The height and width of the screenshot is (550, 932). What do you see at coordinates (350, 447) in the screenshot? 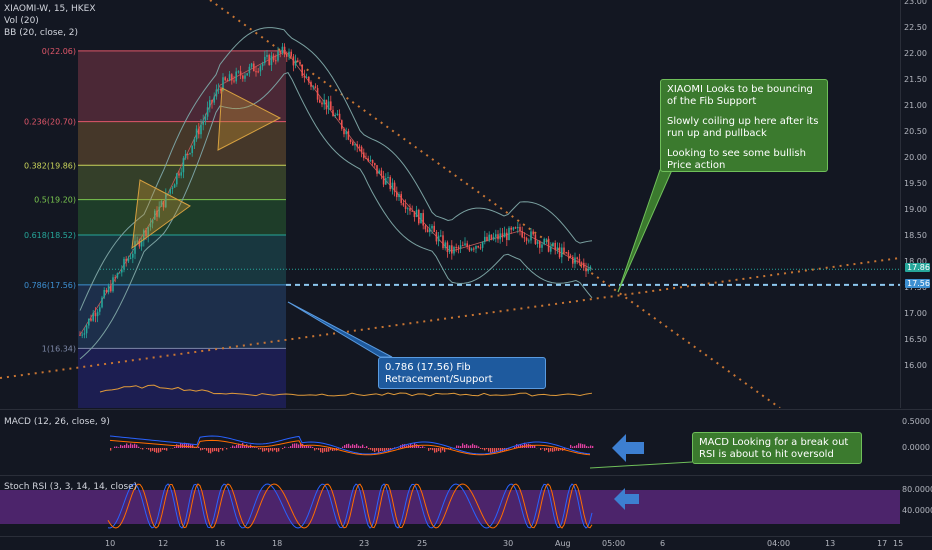
I see `signal-line` at bounding box center [350, 447].